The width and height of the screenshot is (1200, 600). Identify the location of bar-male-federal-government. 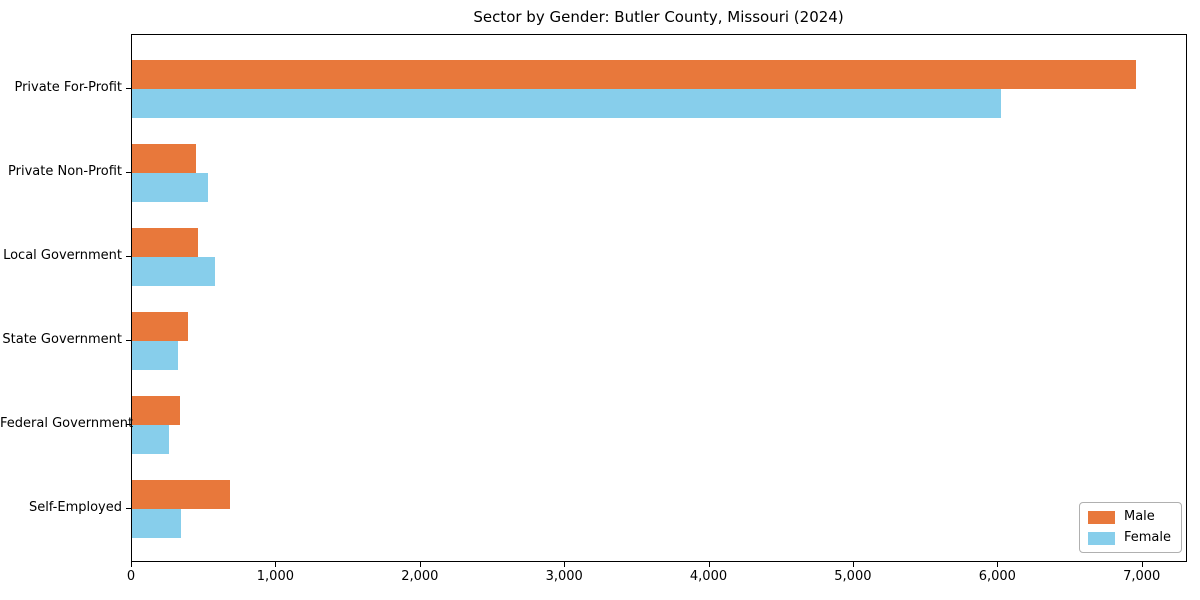
(156, 410).